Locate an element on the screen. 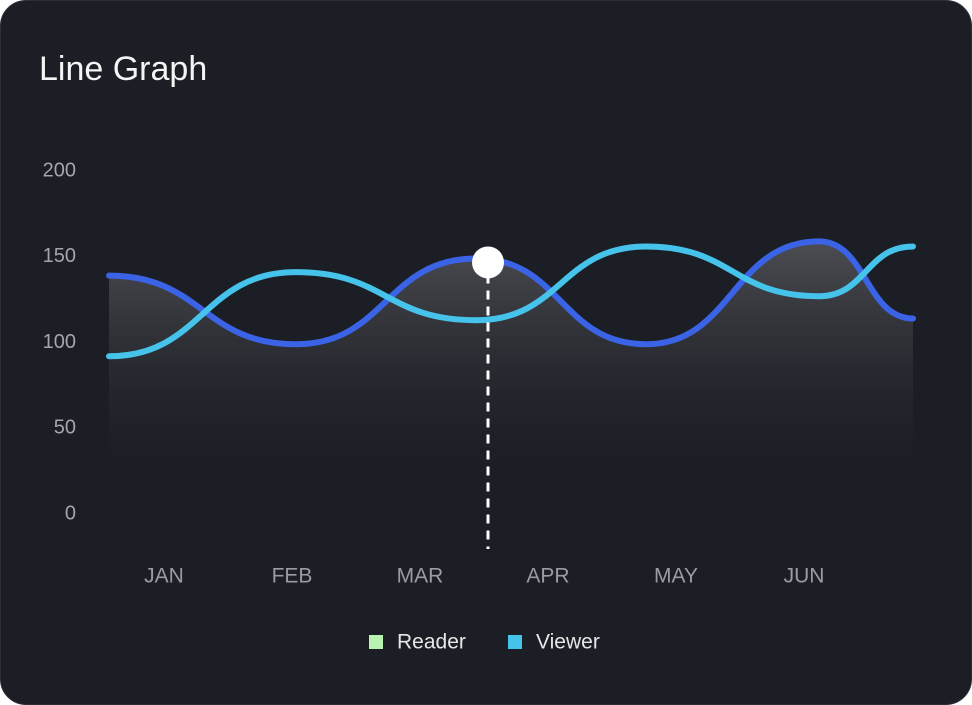 This screenshot has width=972, height=705. x-tick-label: MAY is located at coordinates (676, 576).